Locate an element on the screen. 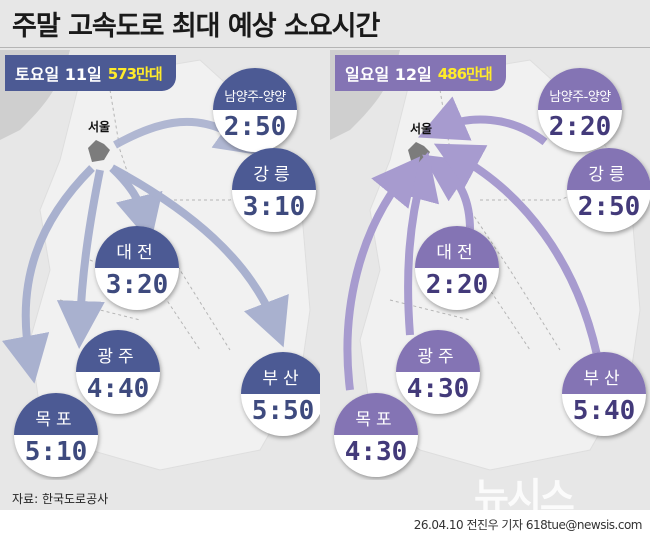  city-badge-gwangju: 광주 4:30 is located at coordinates (438, 372).